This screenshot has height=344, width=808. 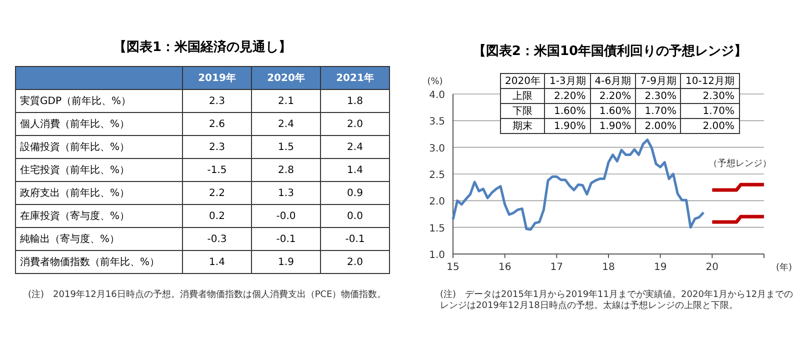 I want to click on y-tick-label: 1.0, so click(x=437, y=255).